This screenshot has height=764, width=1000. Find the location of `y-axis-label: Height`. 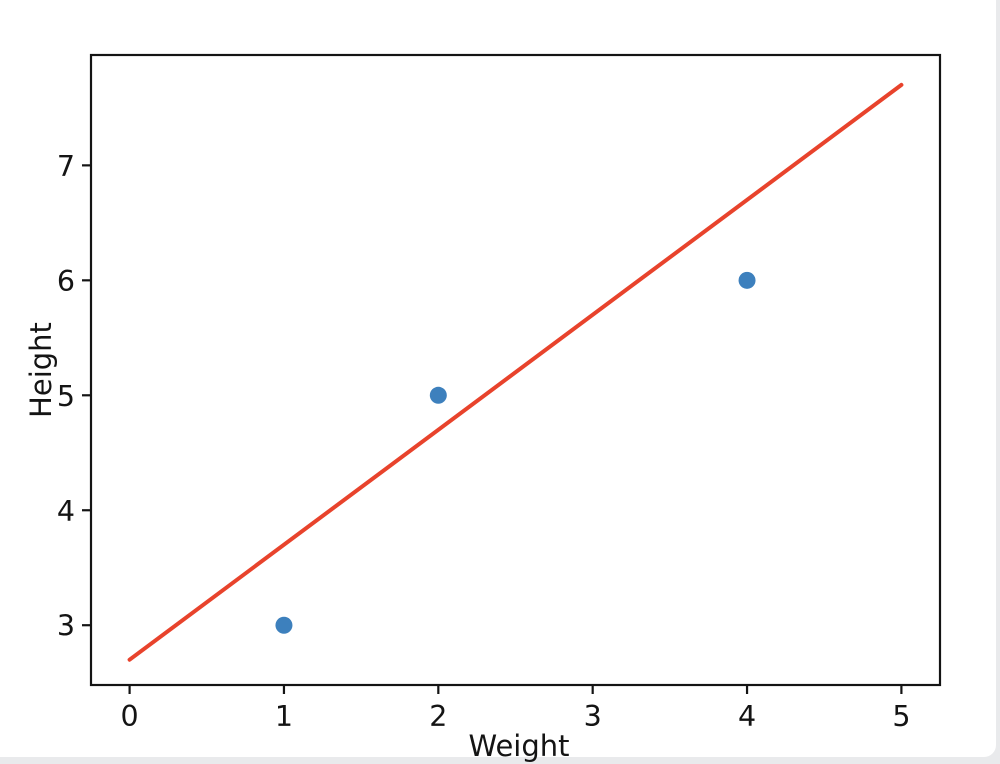

y-axis-label: Height is located at coordinates (41, 370).